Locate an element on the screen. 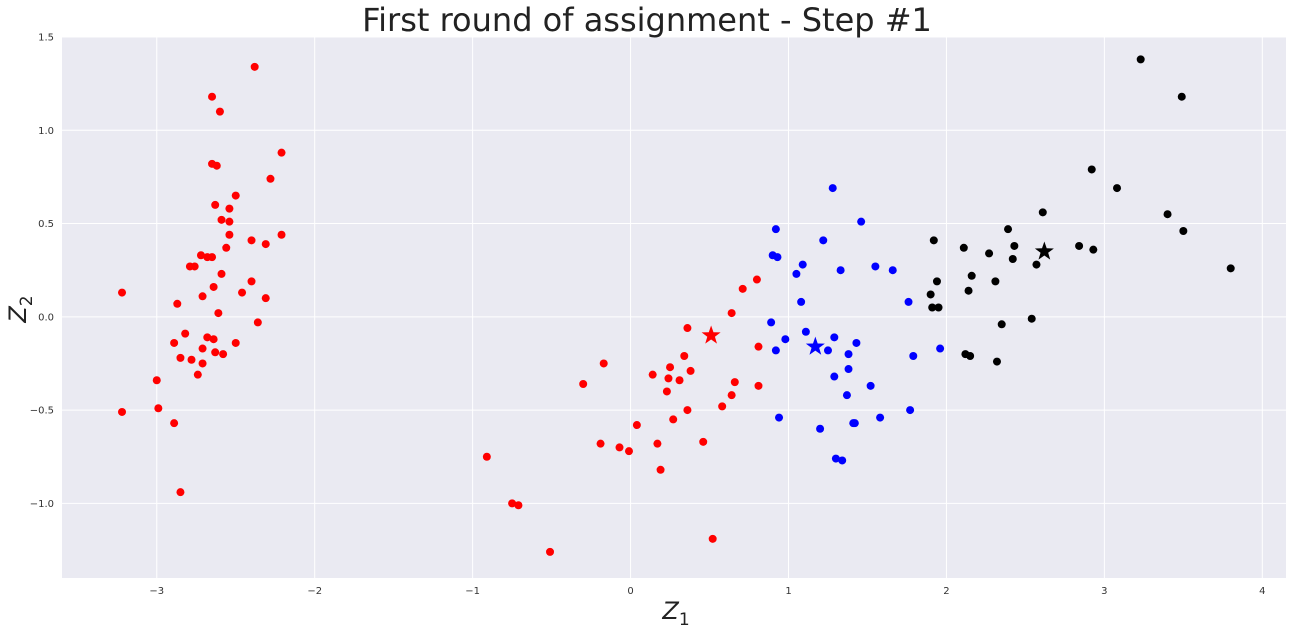 The height and width of the screenshot is (635, 1296). y-tick-label: −0.5 is located at coordinates (42, 411).